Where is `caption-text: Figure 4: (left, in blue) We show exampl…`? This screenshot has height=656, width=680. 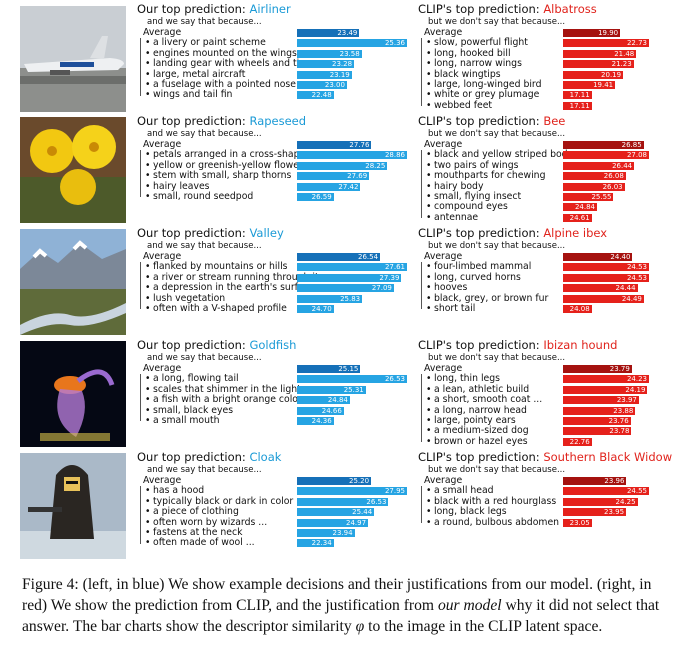
caption-text: Figure 4: (left, in blue) We show exampl… is located at coordinates (337, 595).